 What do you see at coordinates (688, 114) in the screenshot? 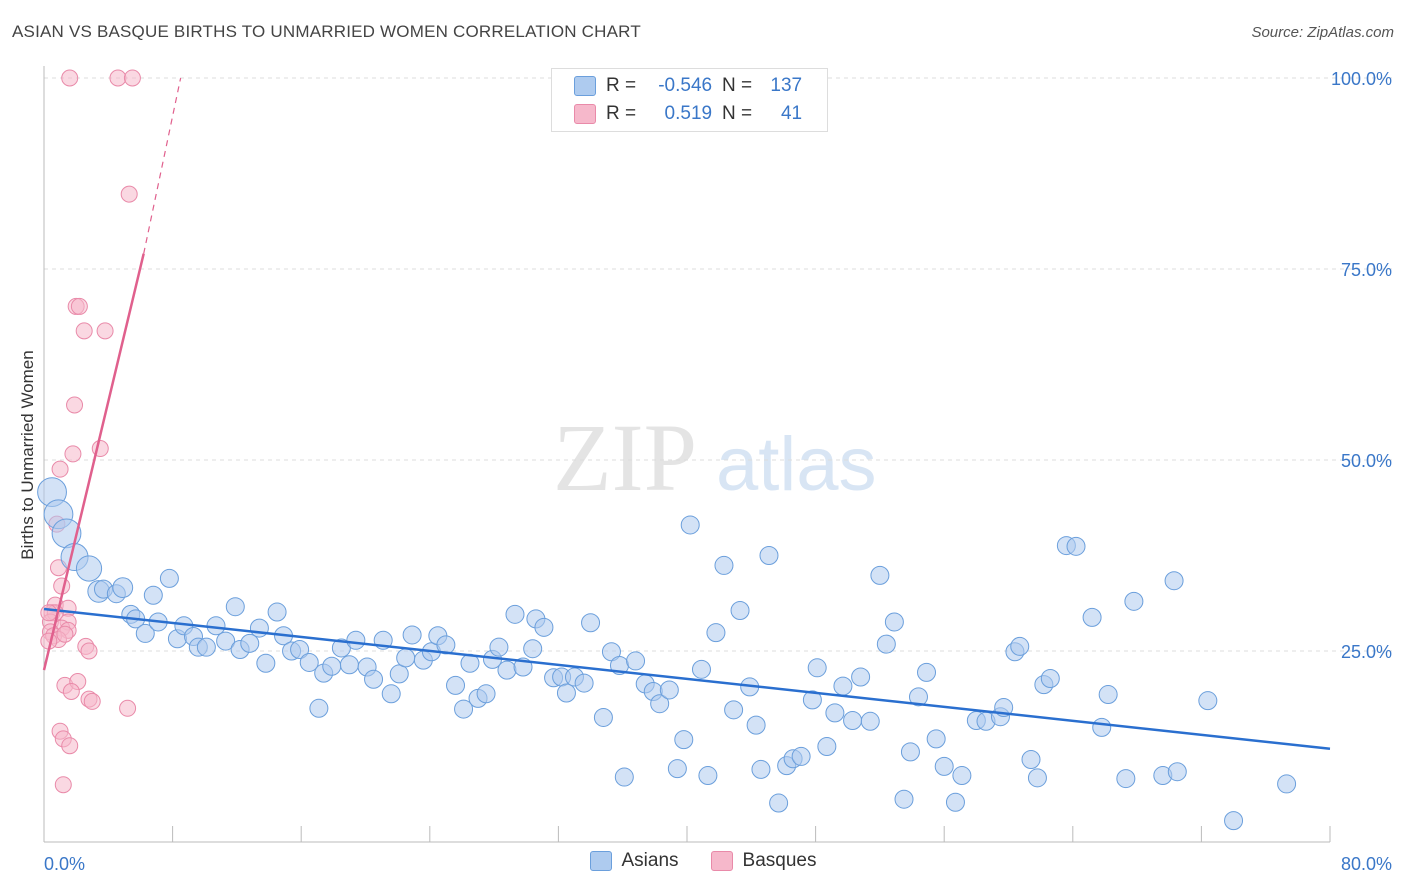
I see `legend-row-basques: R = 0.519 N = 41` at bounding box center [688, 114].